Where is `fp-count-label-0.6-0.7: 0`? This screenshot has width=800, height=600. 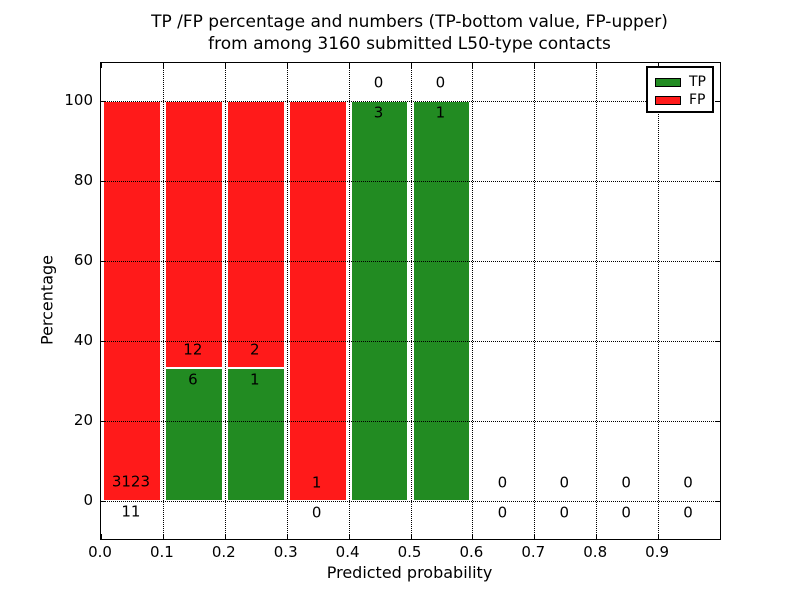
fp-count-label-0.6-0.7: 0 is located at coordinates (502, 482).